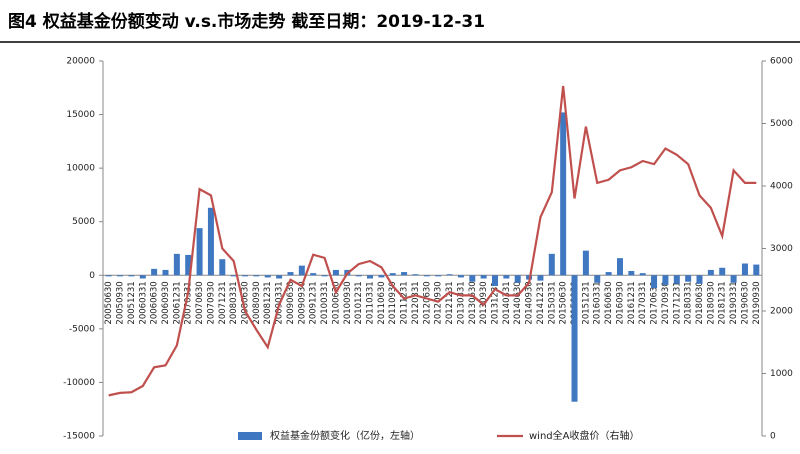 The width and height of the screenshot is (800, 454). Describe the element at coordinates (80, 62) in the screenshot. I see `y-tick-label: 20000` at that location.